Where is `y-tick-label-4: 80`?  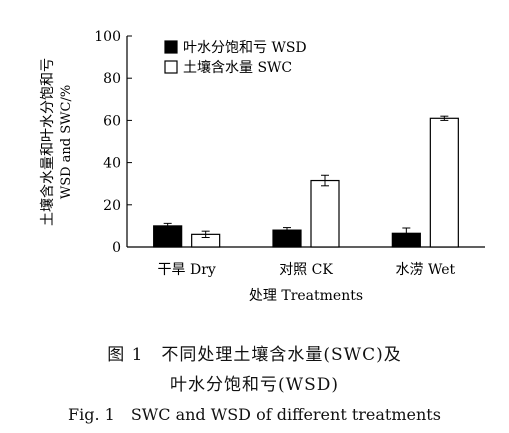 y-tick-label-4: 80 is located at coordinates (112, 79).